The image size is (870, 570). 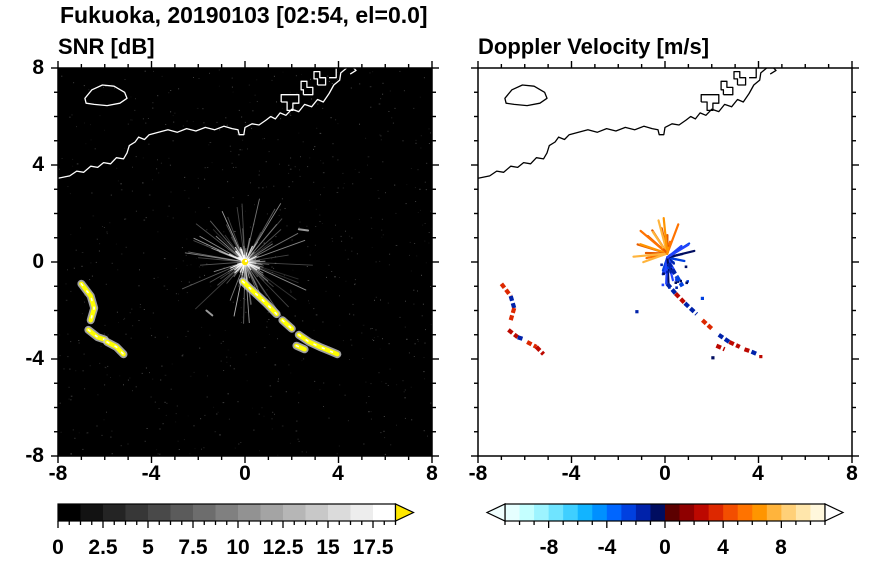 I want to click on y-tick-label-m8: -8, so click(x=34, y=455).